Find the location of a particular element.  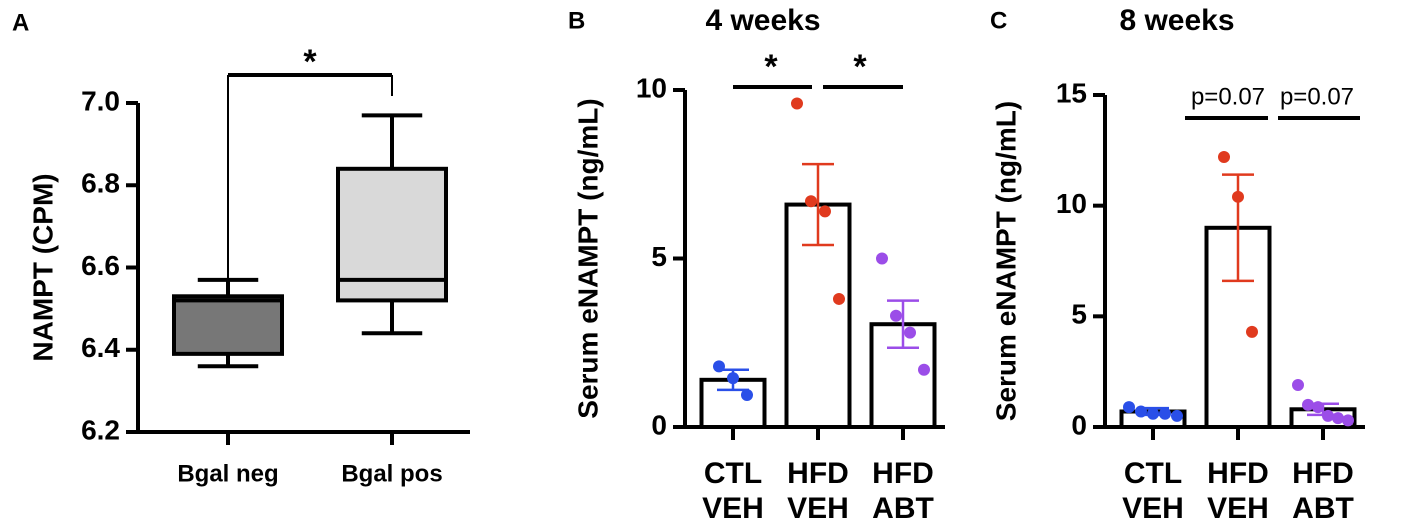

chart-title: 8 weeks is located at coordinates (1176, 20).